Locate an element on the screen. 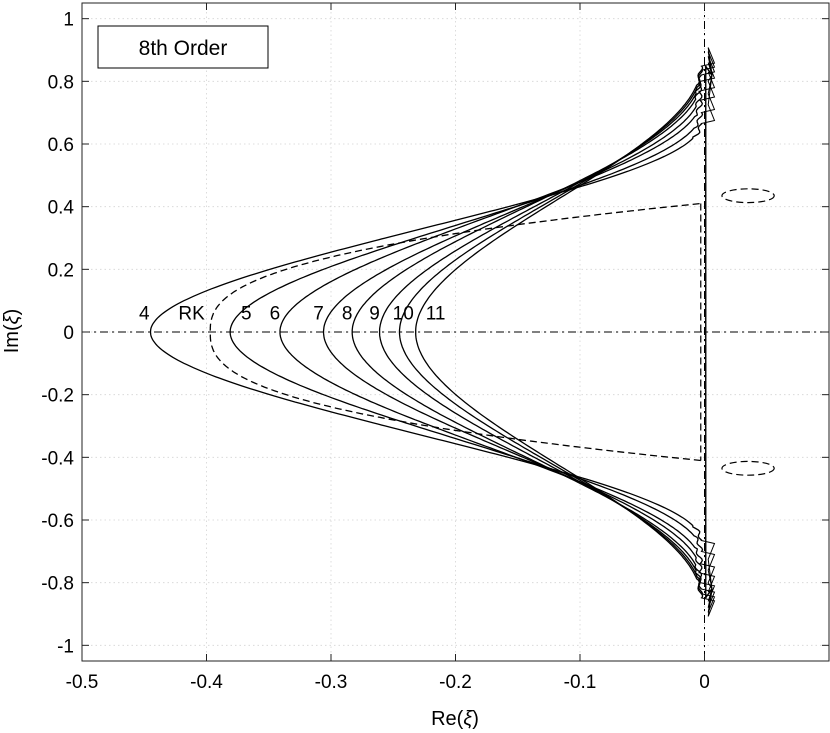 Image resolution: width=830 pixels, height=733 pixels. legend: 8th Order is located at coordinates (183, 47).